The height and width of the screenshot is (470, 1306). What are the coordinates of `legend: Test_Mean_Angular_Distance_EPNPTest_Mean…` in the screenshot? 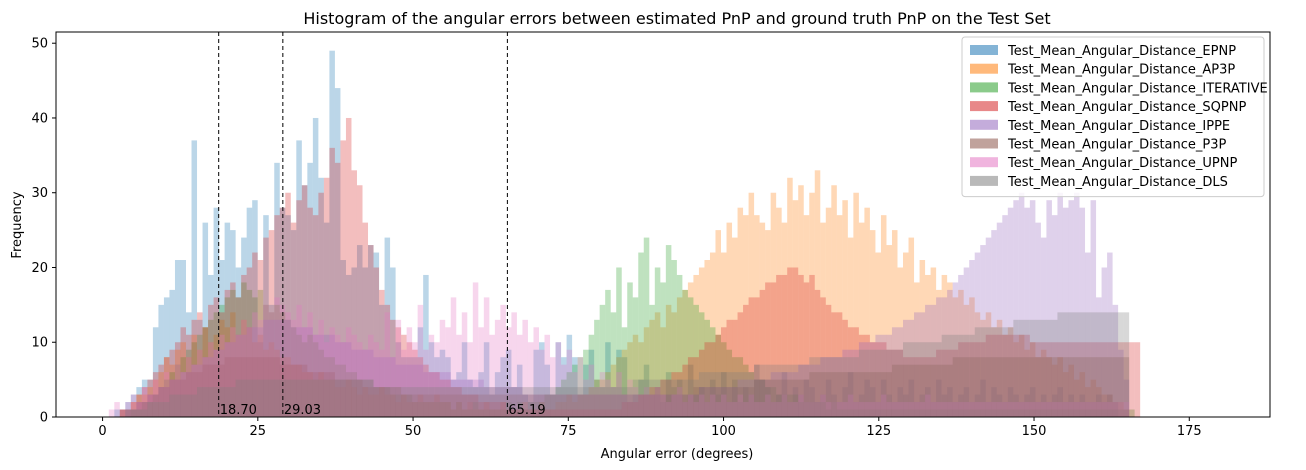 It's located at (1114, 117).